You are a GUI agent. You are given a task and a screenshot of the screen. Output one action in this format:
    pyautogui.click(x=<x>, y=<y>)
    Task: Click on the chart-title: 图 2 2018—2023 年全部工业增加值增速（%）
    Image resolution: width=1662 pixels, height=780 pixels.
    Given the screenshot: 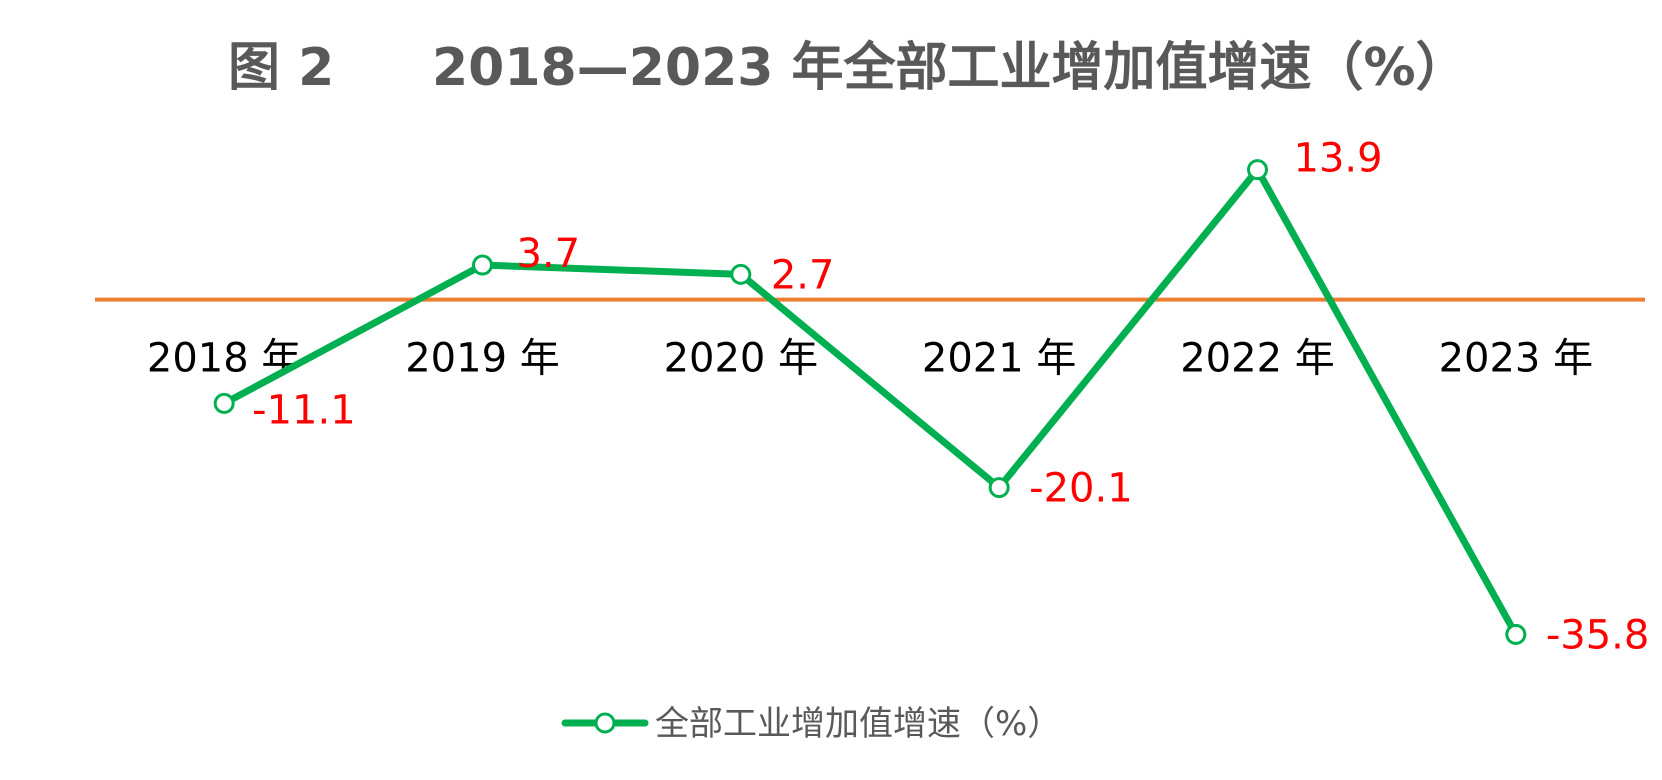 What is the action you would take?
    pyautogui.click(x=831, y=68)
    